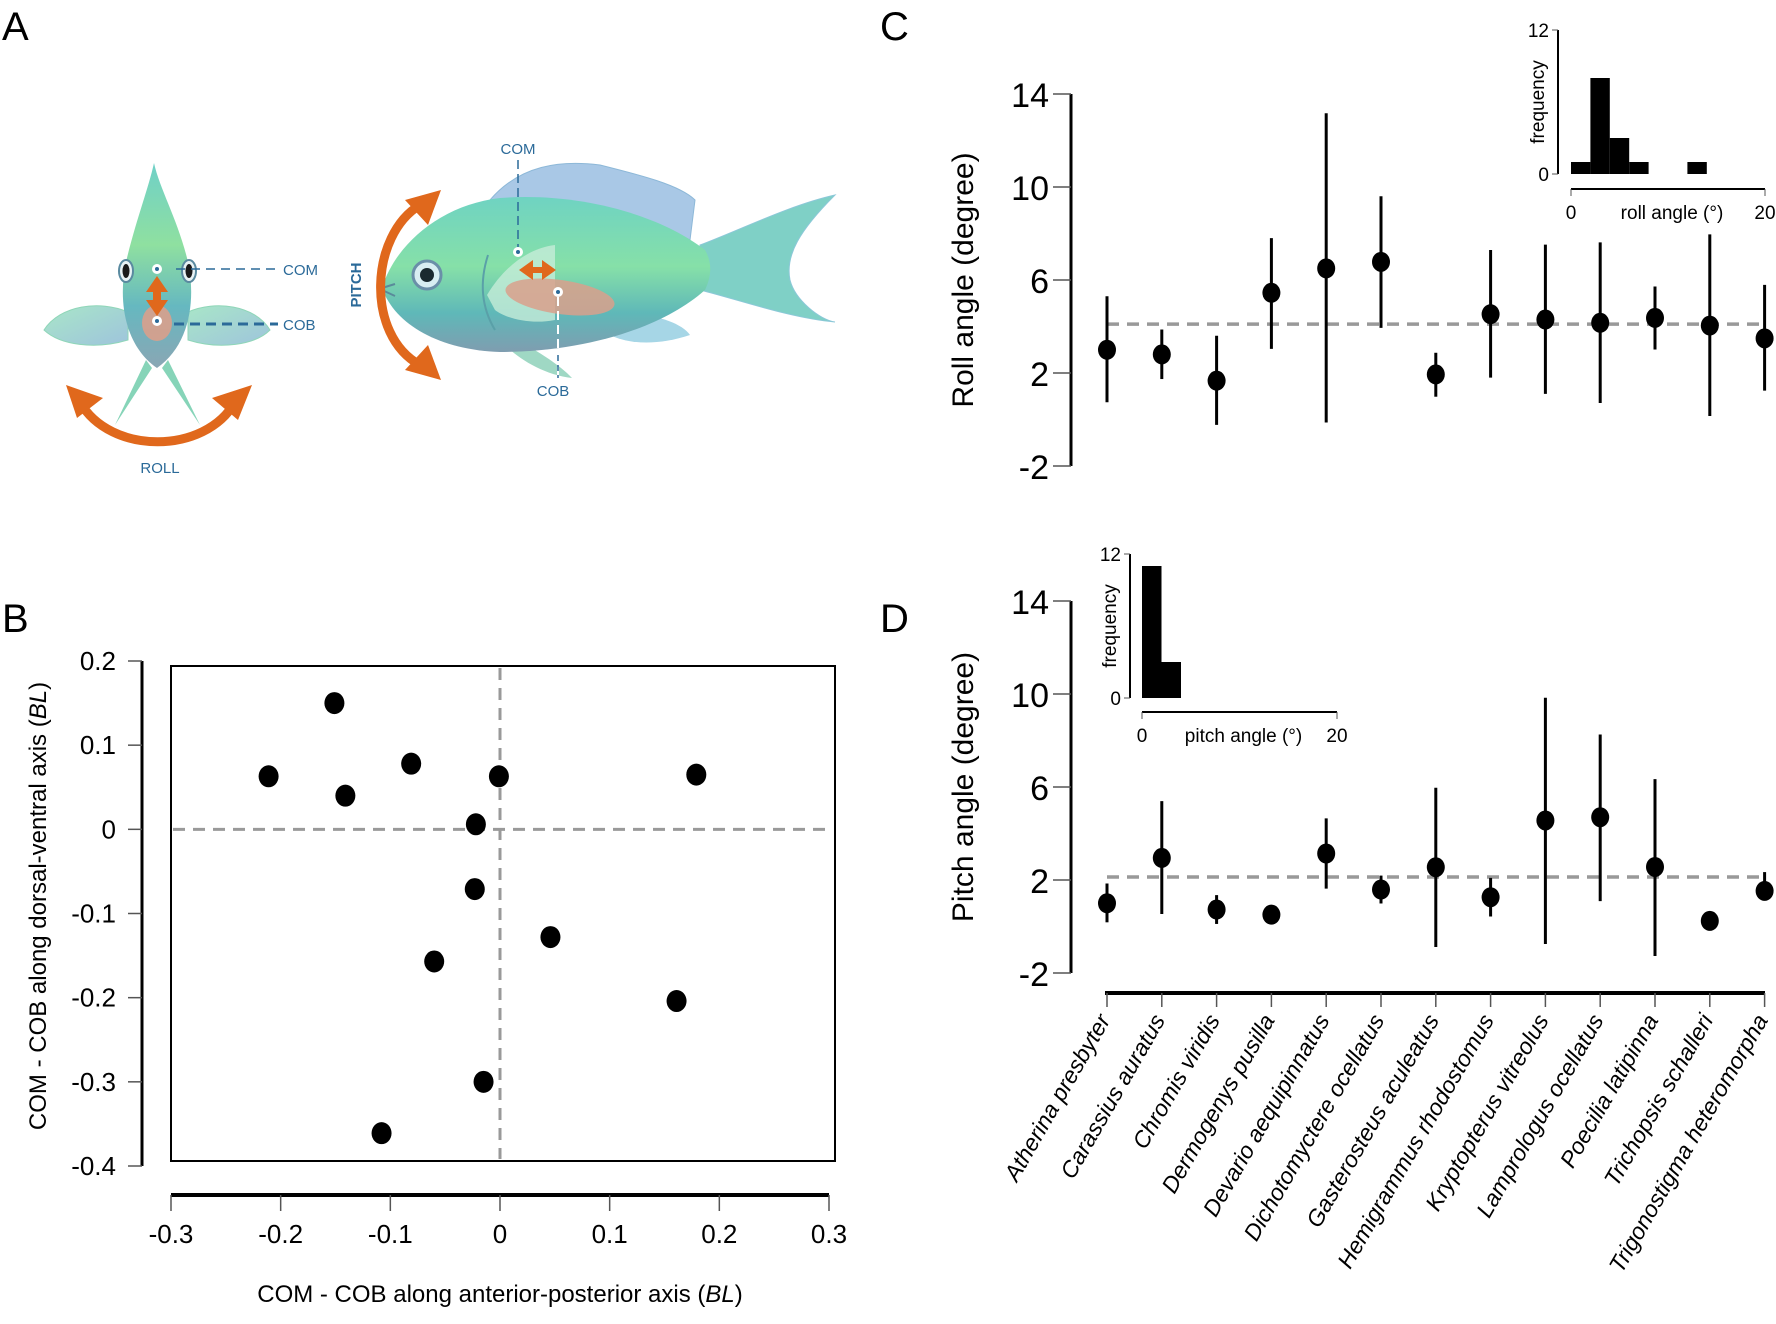 Image resolution: width=1776 pixels, height=1324 pixels. What do you see at coordinates (423, 207) in the screenshot?
I see `pitch-arrowhead-top-icon` at bounding box center [423, 207].